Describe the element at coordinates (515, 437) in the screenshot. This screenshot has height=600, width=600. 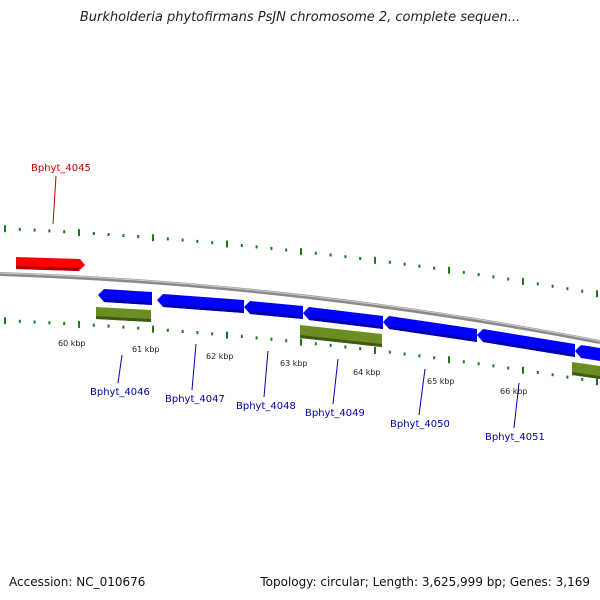
I see `gene-label-bphyt-4051: Bphyt_4051` at that location.